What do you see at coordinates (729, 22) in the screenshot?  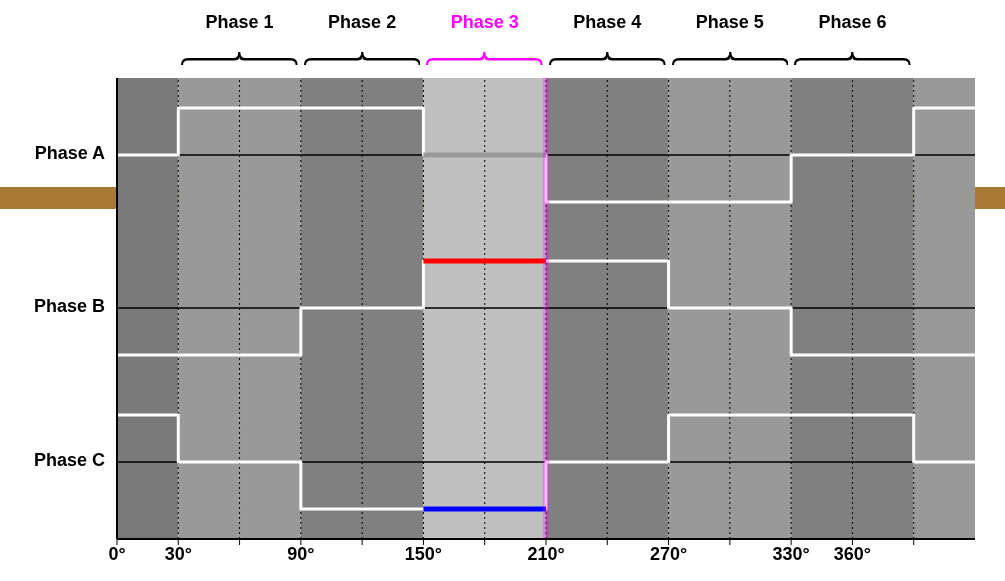 I see `band-label: Phase 5` at bounding box center [729, 22].